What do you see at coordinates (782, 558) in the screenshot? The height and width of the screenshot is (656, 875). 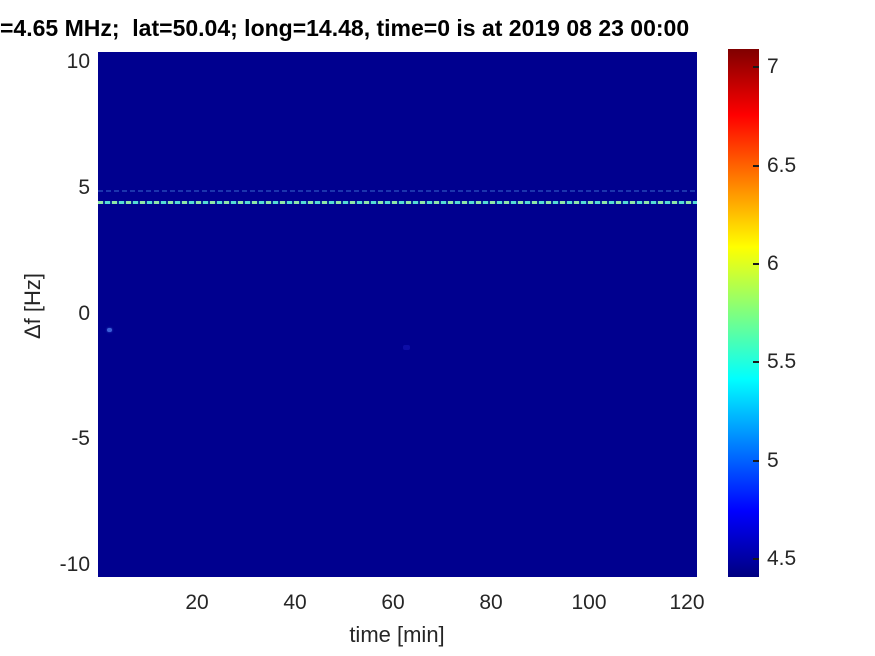 I see `colorbar-label-4-5: 4.5` at bounding box center [782, 558].